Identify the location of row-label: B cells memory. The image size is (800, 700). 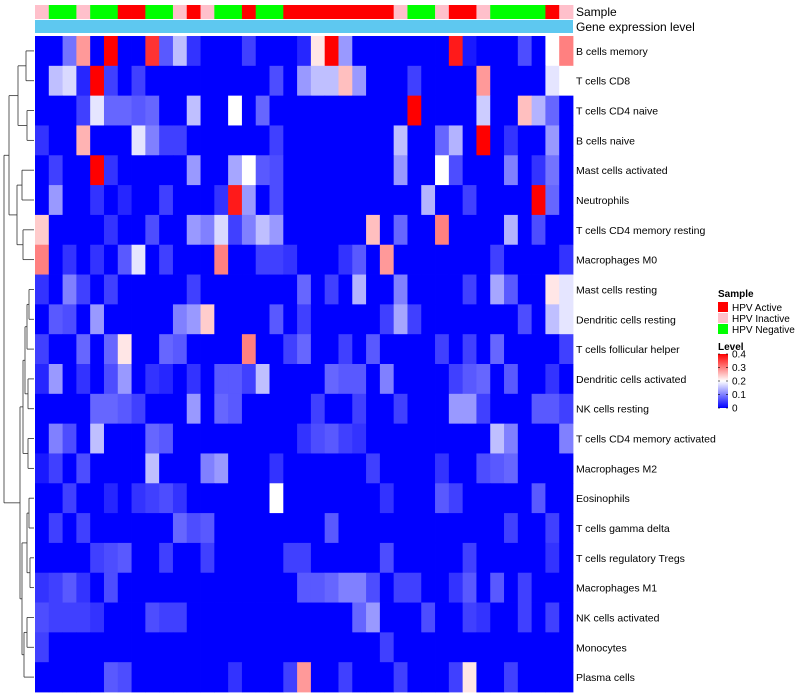
(612, 52).